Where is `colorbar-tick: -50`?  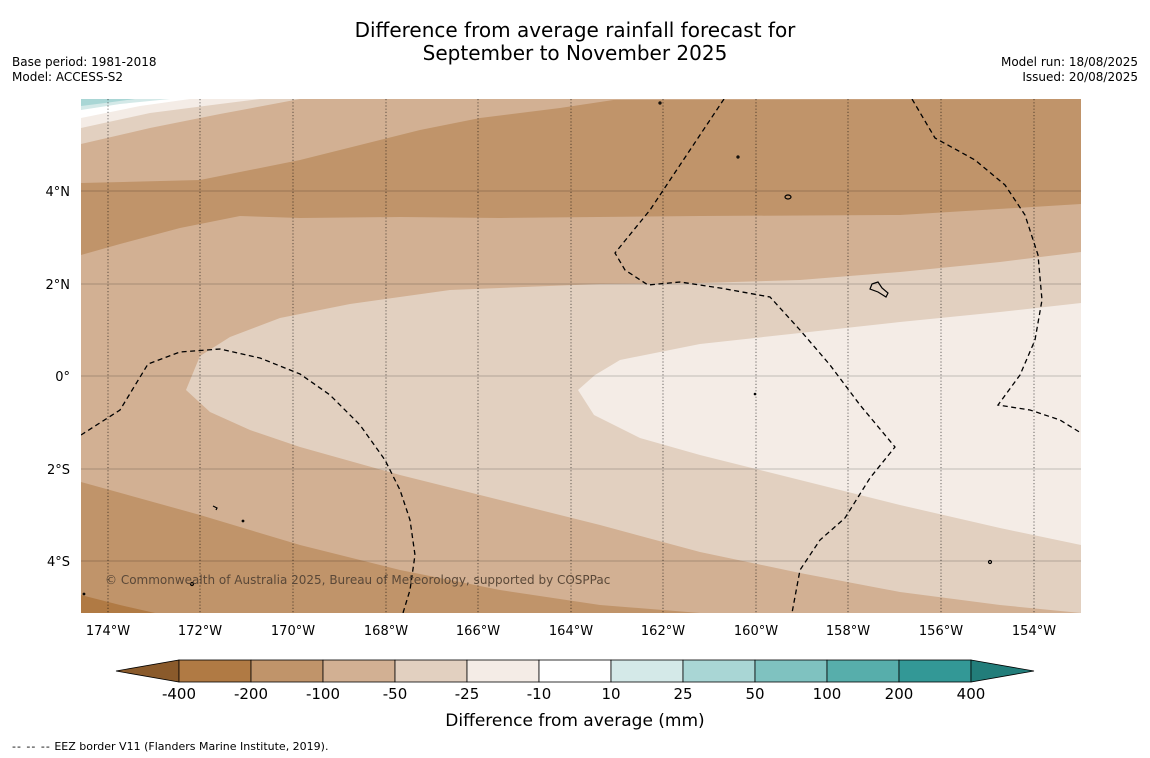 colorbar-tick: -50 is located at coordinates (395, 694).